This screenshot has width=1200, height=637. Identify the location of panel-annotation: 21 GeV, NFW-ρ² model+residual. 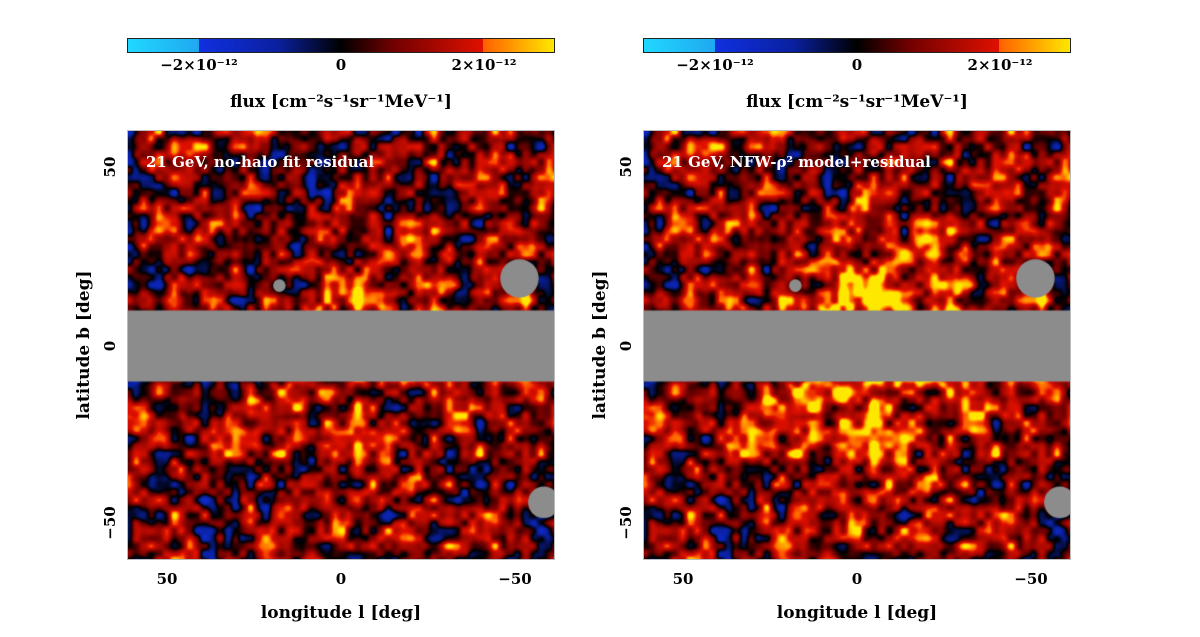
(796, 162).